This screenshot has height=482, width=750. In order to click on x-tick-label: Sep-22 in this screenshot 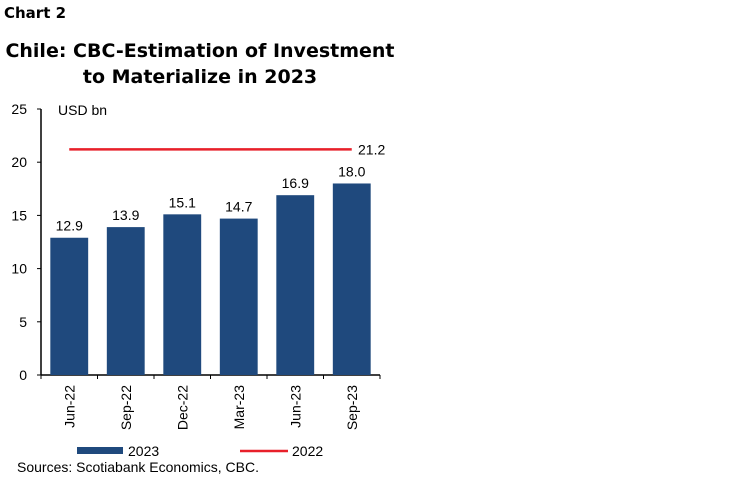, I will do `click(126, 407)`.